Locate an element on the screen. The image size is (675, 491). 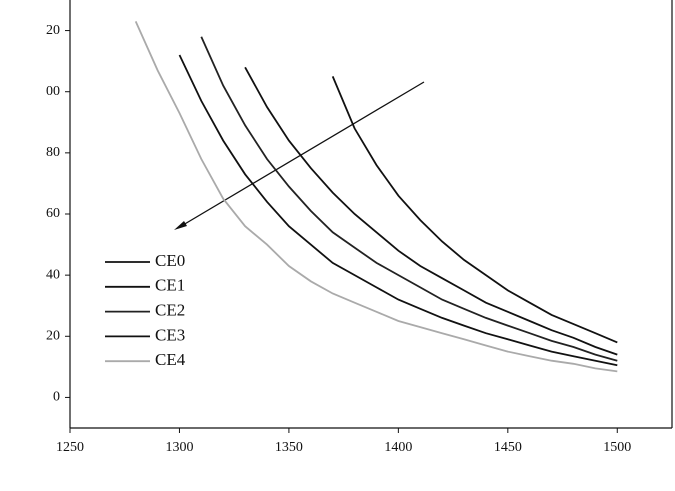
y-tick-label: 80 is located at coordinates (53, 152).